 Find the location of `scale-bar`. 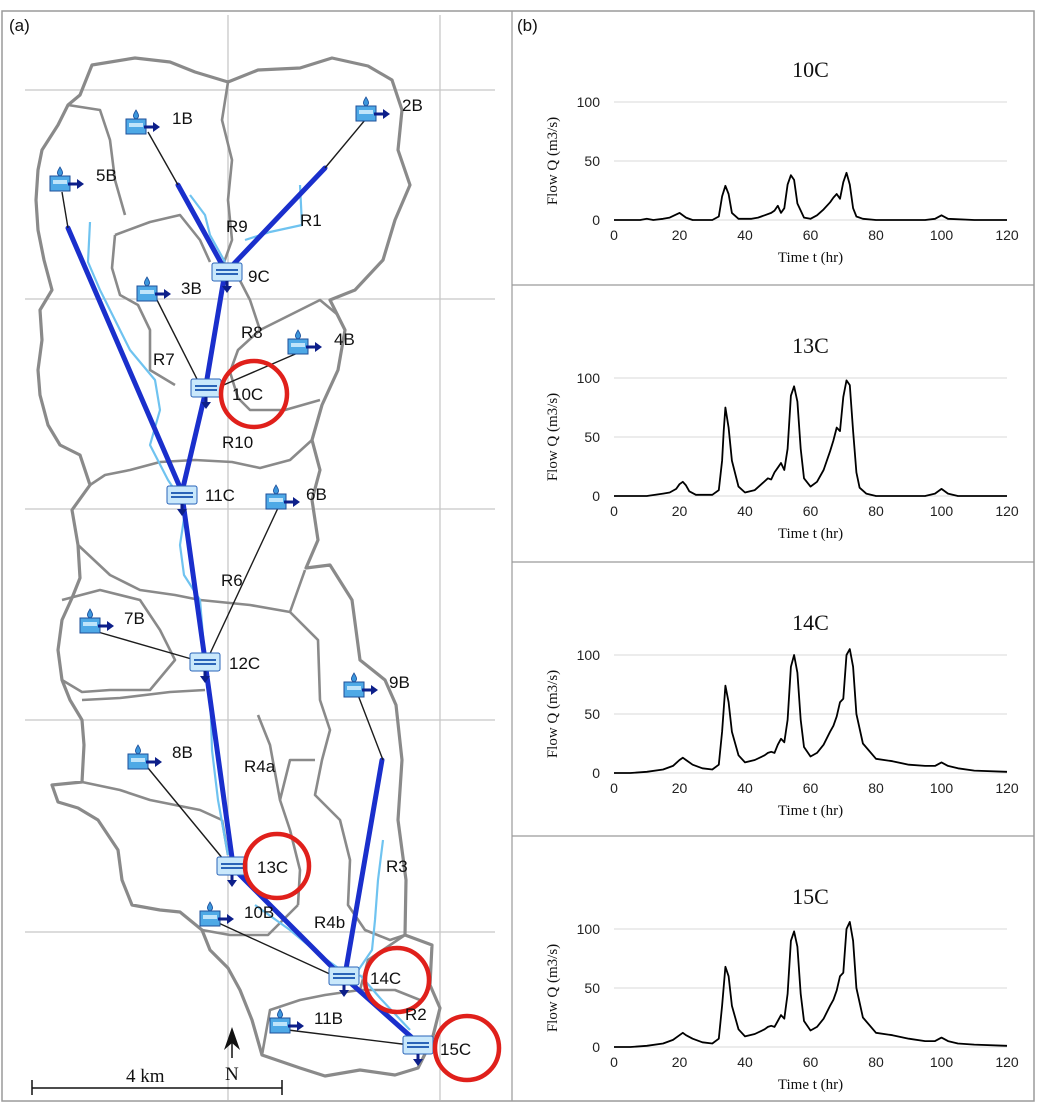

scale-bar is located at coordinates (157, 1087).